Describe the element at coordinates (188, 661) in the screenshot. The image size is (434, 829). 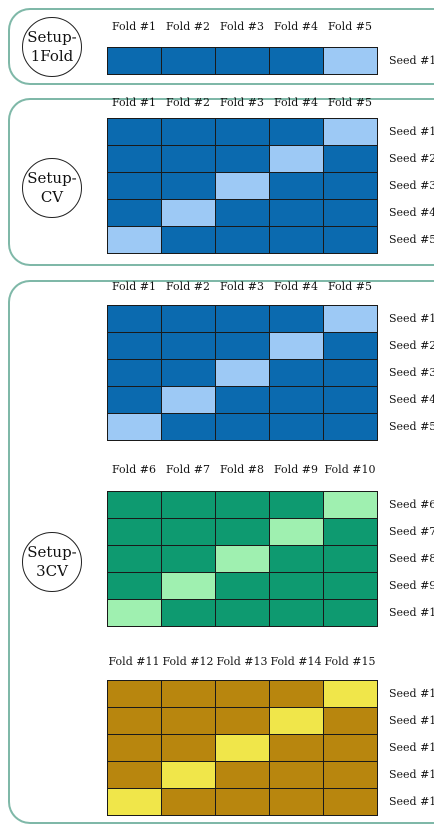
I see `fold-label: Fold #12` at that location.